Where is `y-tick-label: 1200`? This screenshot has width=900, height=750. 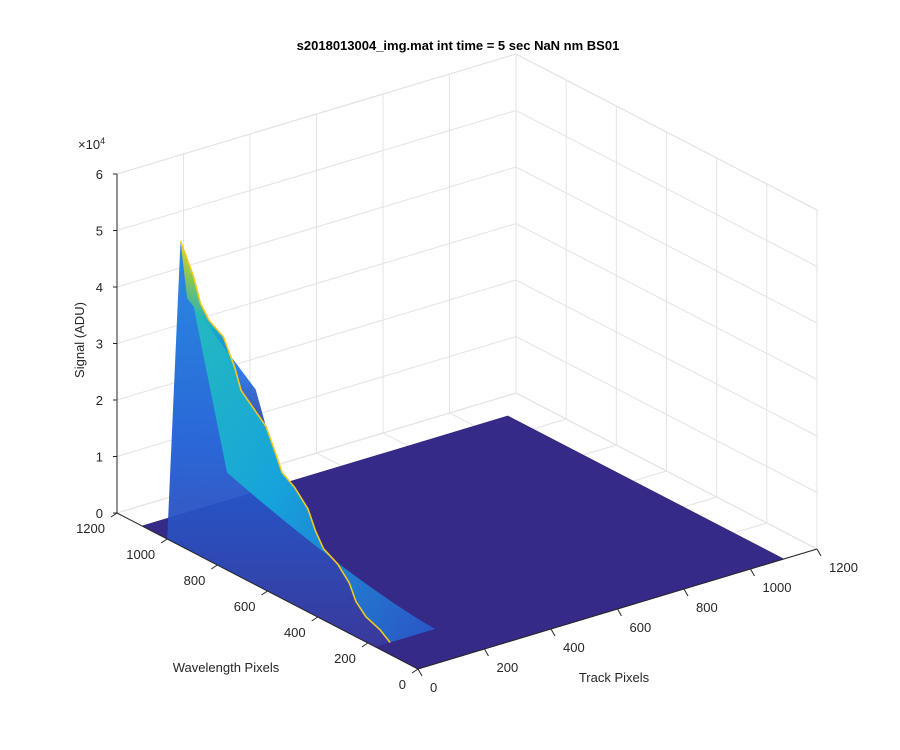
y-tick-label: 1200 is located at coordinates (90, 528).